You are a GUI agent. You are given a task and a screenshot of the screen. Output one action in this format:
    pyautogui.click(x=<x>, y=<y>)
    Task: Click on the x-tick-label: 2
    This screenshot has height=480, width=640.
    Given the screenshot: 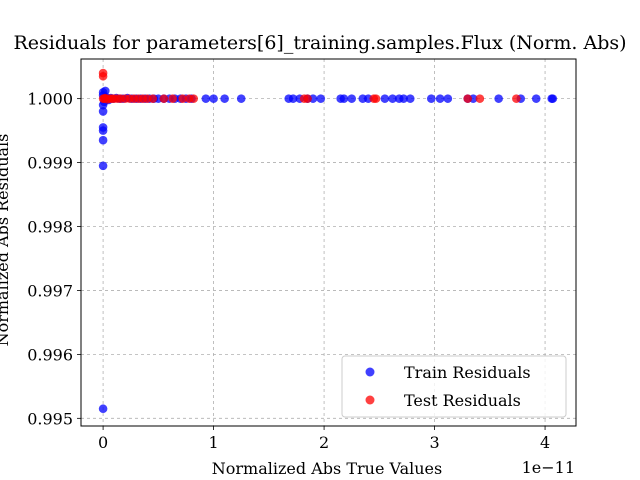 What is the action you would take?
    pyautogui.click(x=324, y=442)
    